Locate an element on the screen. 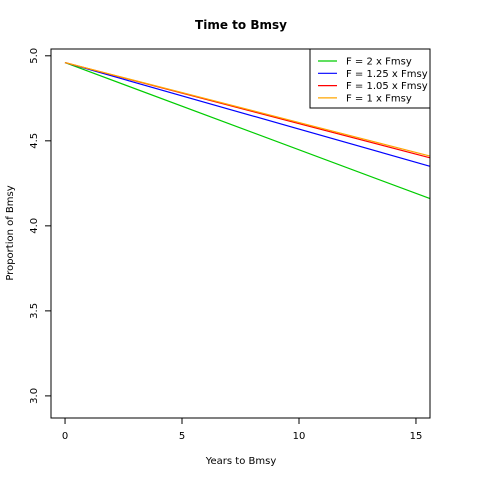 The height and width of the screenshot is (480, 480). y-tick-label: 3.5 is located at coordinates (34, 311).